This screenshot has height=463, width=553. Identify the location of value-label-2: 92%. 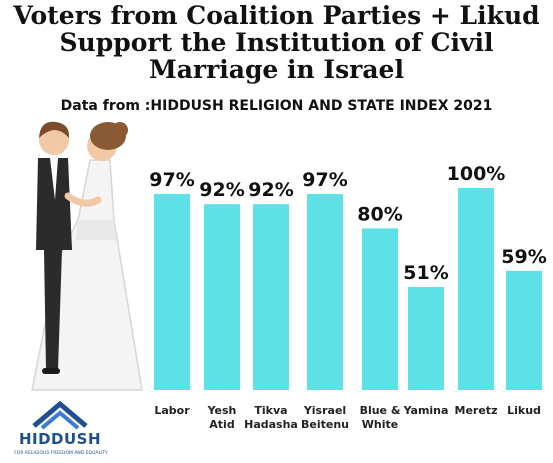
(270, 190).